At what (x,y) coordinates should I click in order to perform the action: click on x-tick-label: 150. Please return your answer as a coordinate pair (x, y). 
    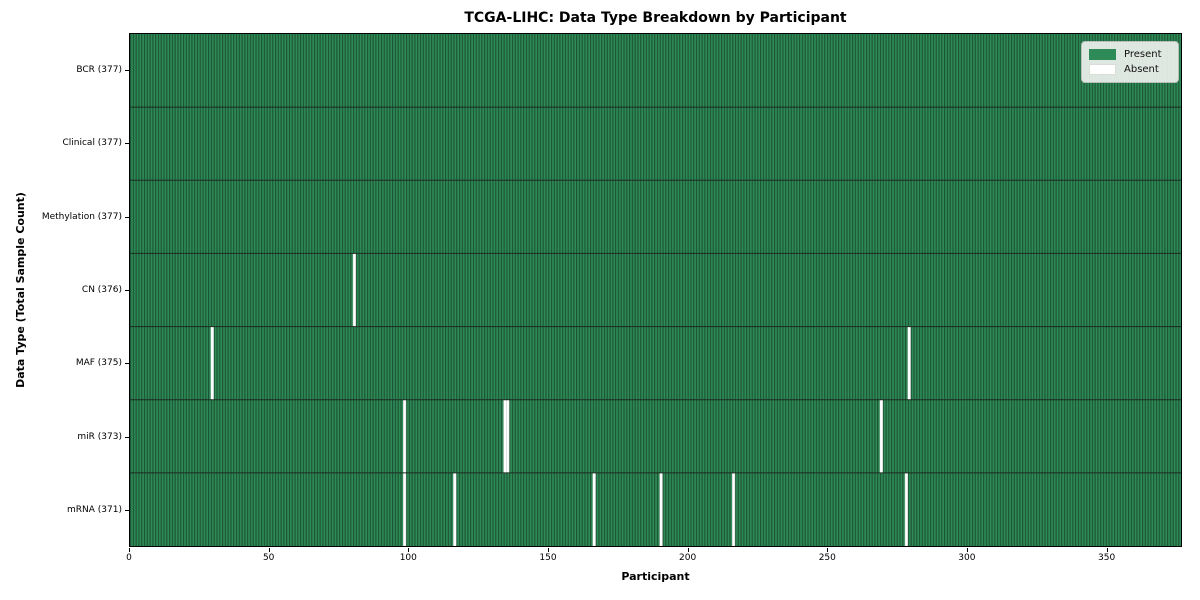
    Looking at the image, I should click on (548, 558).